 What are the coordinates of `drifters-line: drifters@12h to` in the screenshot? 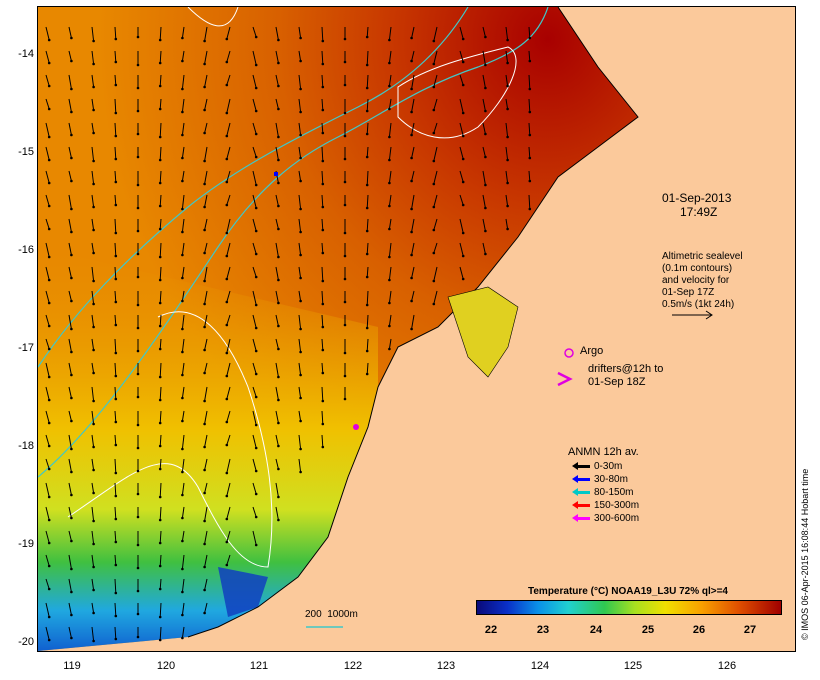 It's located at (626, 369).